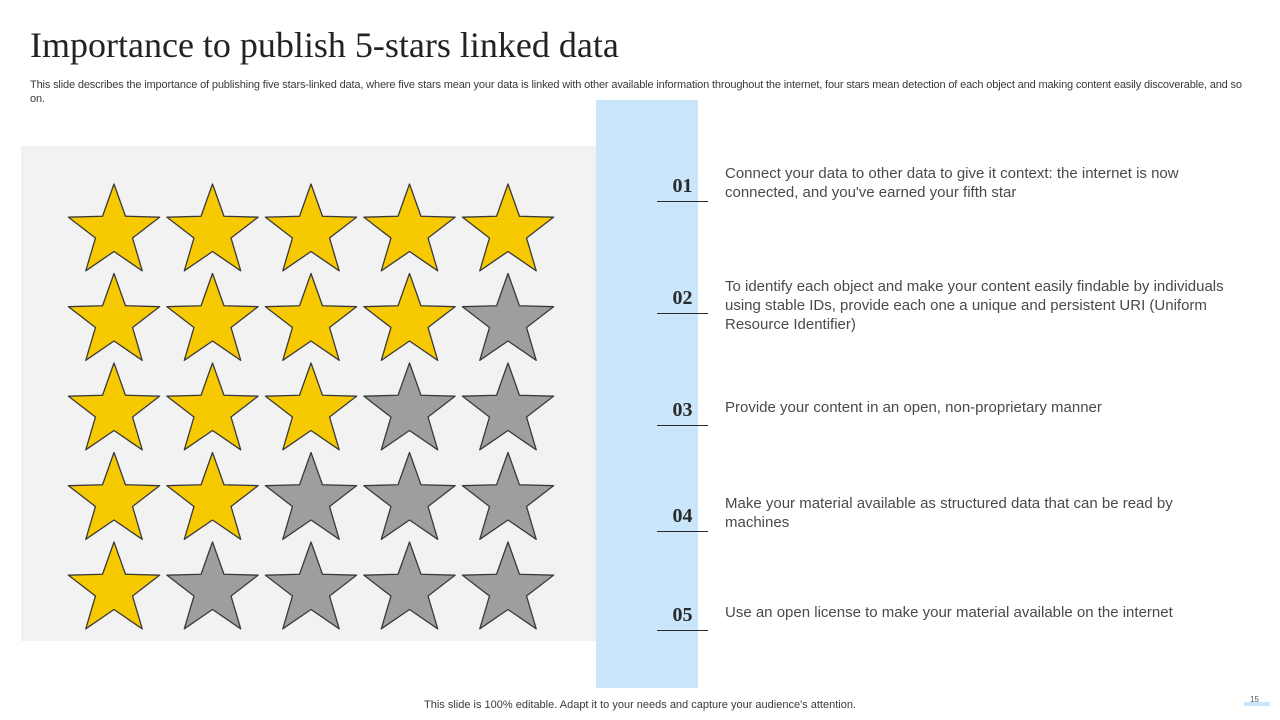 This screenshot has width=1280, height=720. What do you see at coordinates (682, 412) in the screenshot?
I see `item-number: 03` at bounding box center [682, 412].